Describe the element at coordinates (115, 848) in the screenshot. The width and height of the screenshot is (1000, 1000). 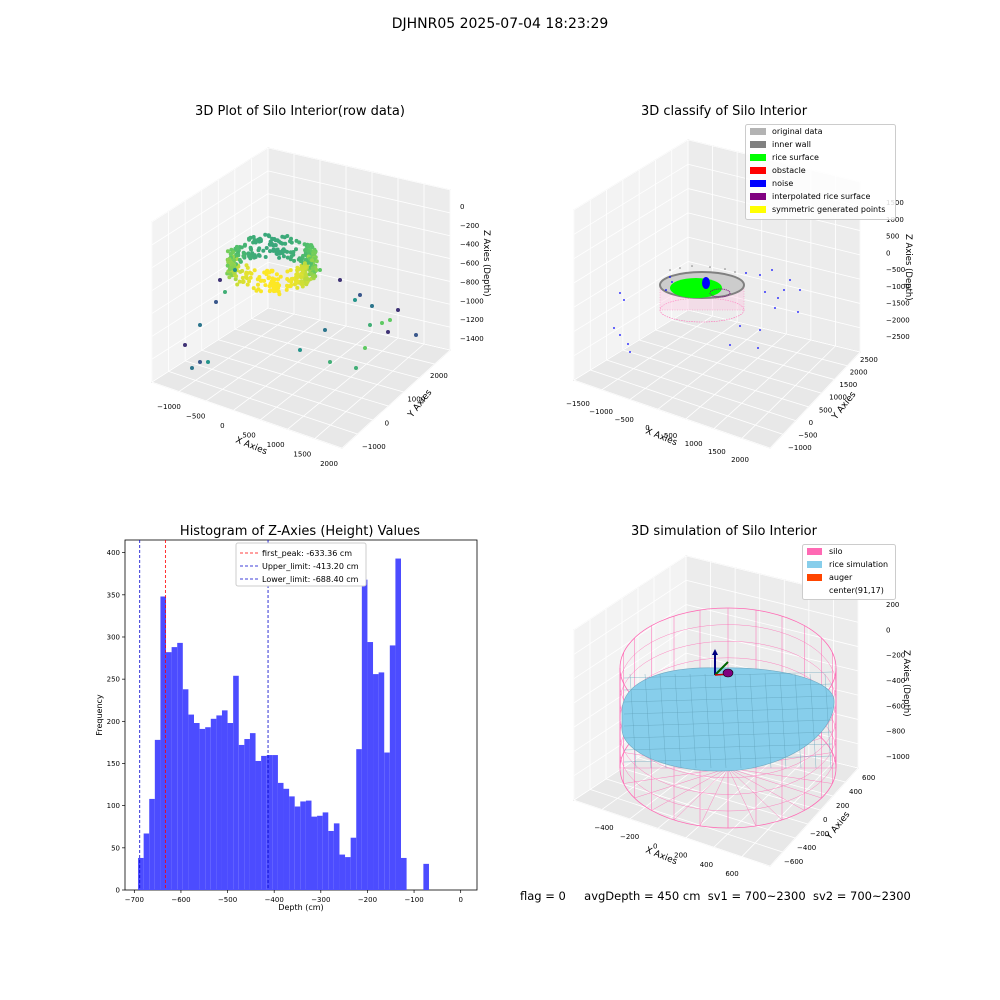
I see `y-tick-label: 50` at that location.